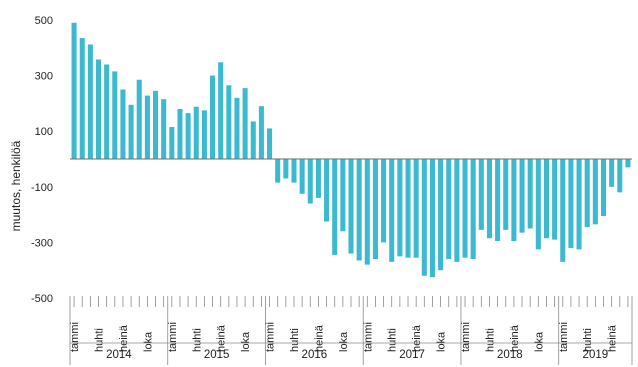 Image resolution: width=638 pixels, height=367 pixels. Describe the element at coordinates (42, 299) in the screenshot. I see `y-tick-label: -500` at that location.